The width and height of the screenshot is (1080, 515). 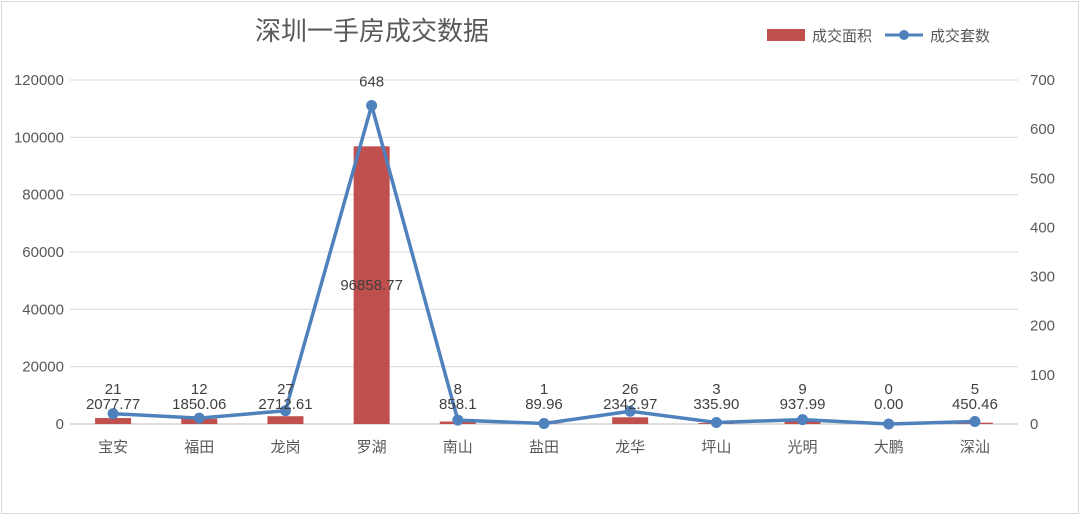 What do you see at coordinates (43, 252) in the screenshot?
I see `y-left-tick-label: 60000` at bounding box center [43, 252].